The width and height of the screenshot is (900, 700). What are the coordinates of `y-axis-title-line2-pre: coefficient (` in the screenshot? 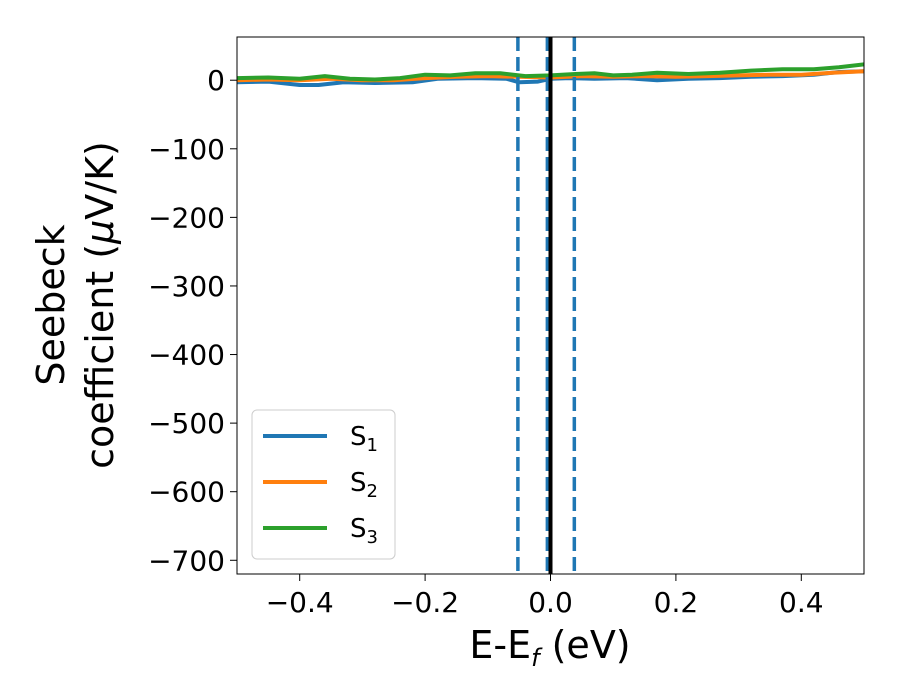 It's located at (100, 356).